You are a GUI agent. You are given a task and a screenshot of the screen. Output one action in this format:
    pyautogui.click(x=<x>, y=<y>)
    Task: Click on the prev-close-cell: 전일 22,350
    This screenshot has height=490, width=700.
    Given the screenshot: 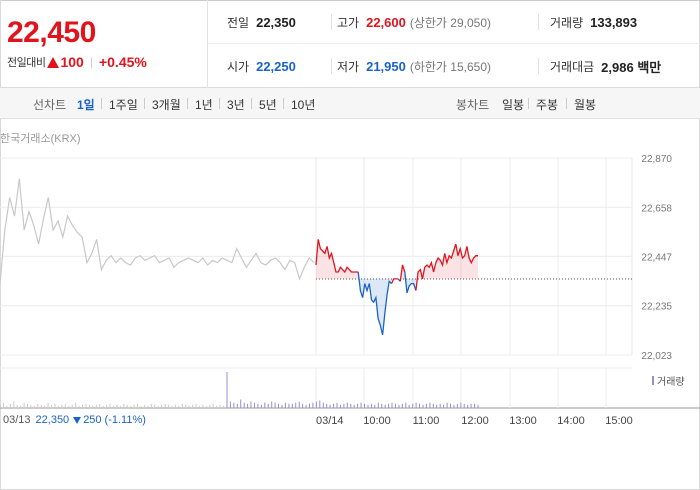 What is the action you would take?
    pyautogui.click(x=261, y=22)
    